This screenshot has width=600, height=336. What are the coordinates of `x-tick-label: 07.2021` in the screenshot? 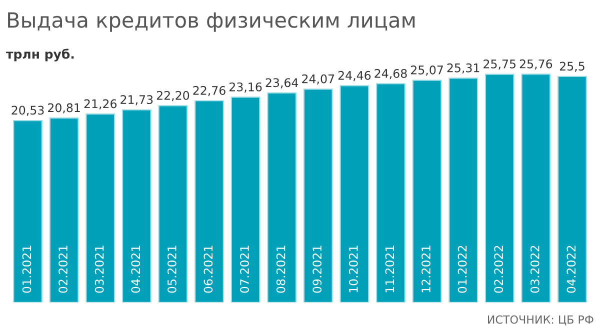 It's located at (244, 269).